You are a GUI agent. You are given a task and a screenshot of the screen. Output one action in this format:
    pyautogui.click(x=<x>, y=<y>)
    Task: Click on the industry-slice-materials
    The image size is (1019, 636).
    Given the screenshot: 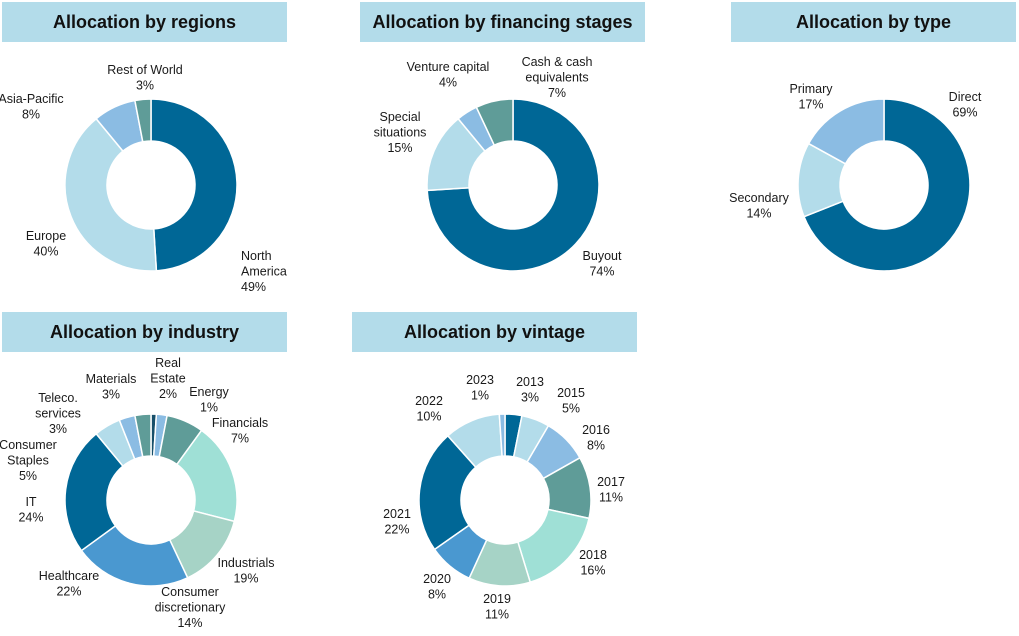 What is the action you would take?
    pyautogui.click(x=143, y=435)
    